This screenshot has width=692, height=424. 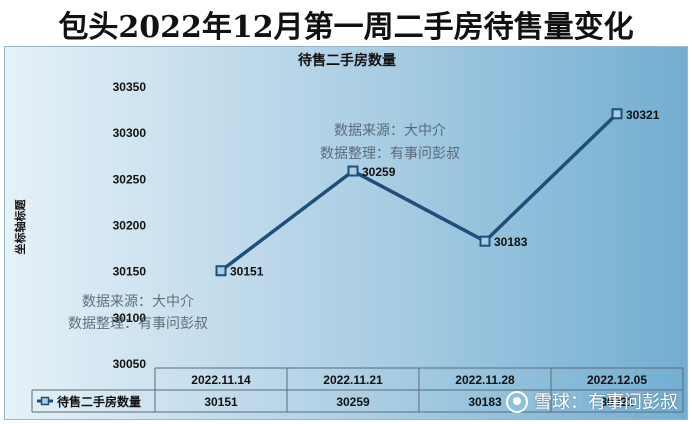 I want to click on y-tick-label: 30300, so click(x=130, y=133).